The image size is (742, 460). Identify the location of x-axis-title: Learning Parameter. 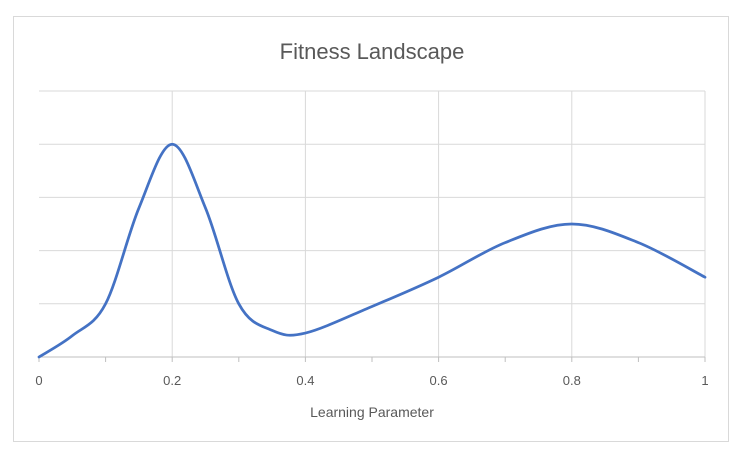
(372, 412).